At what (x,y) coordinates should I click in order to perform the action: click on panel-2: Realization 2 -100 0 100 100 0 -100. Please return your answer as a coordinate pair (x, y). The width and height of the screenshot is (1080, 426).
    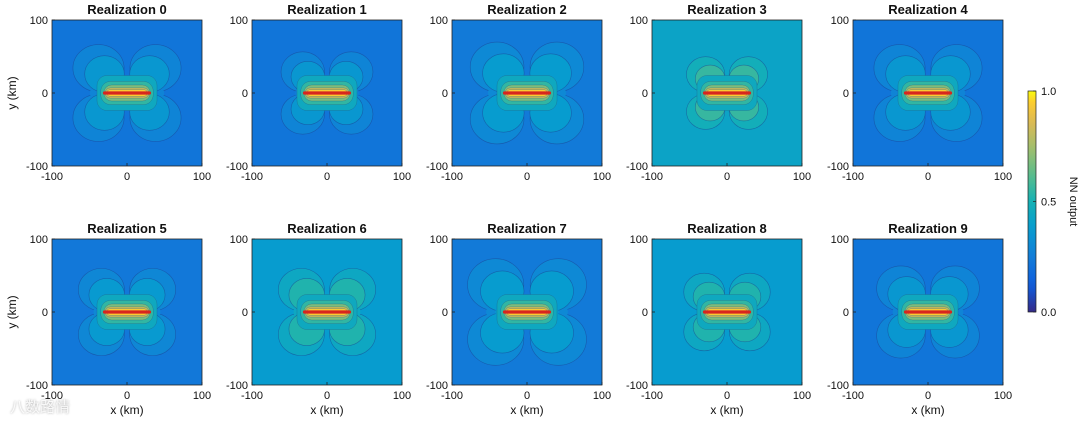
    Looking at the image, I should click on (518, 92).